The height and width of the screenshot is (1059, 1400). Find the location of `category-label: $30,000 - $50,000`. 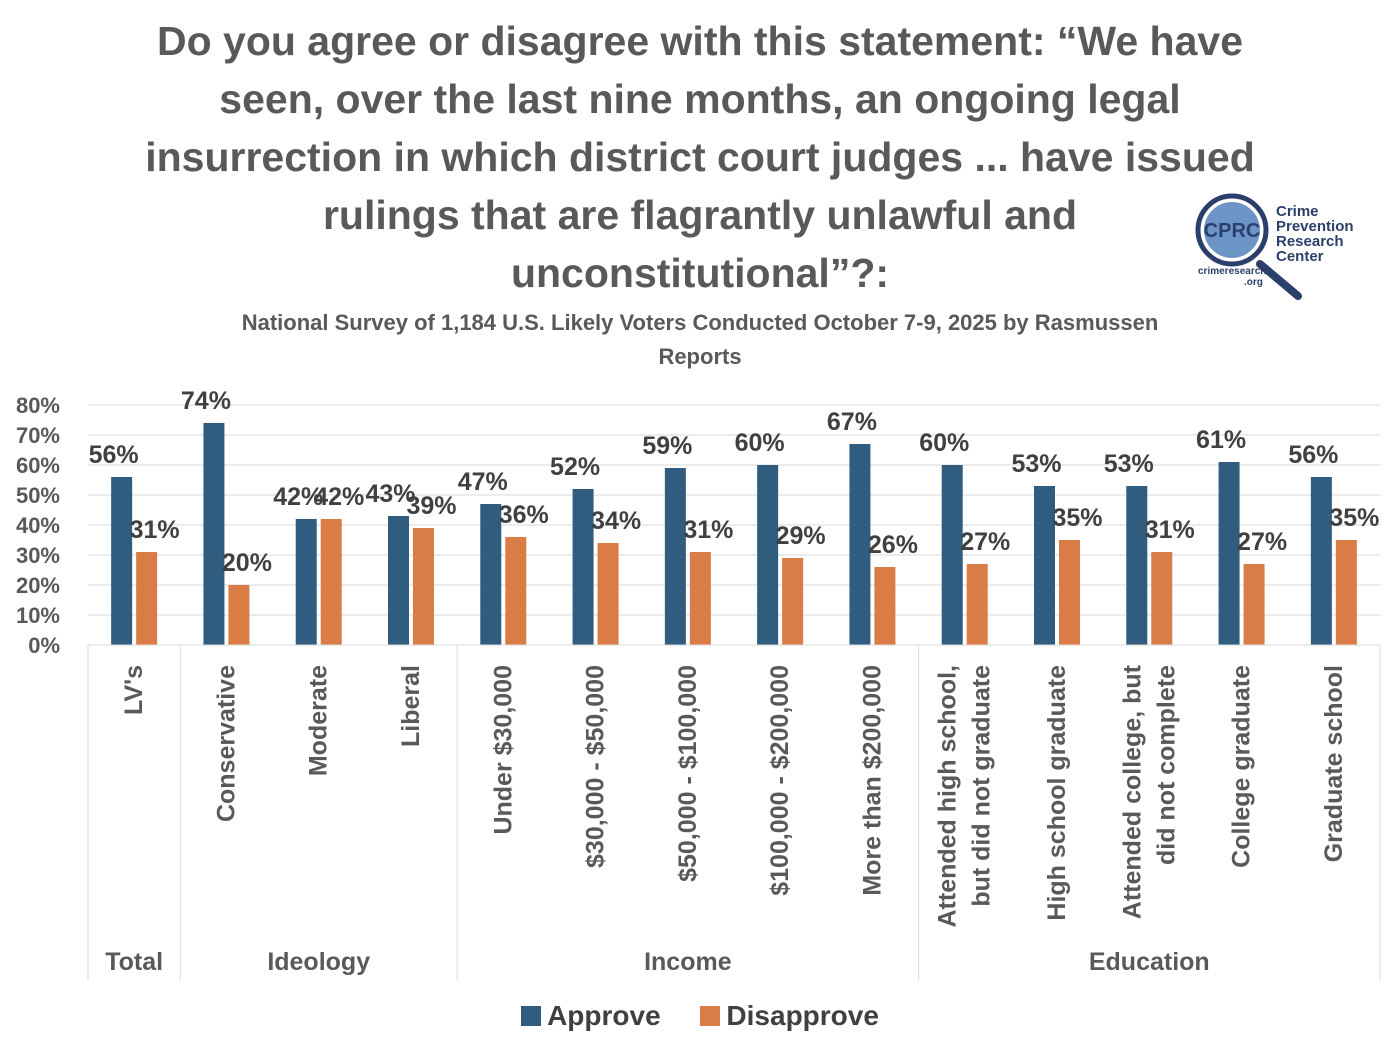

category-label: $30,000 - $50,000 is located at coordinates (596, 766).